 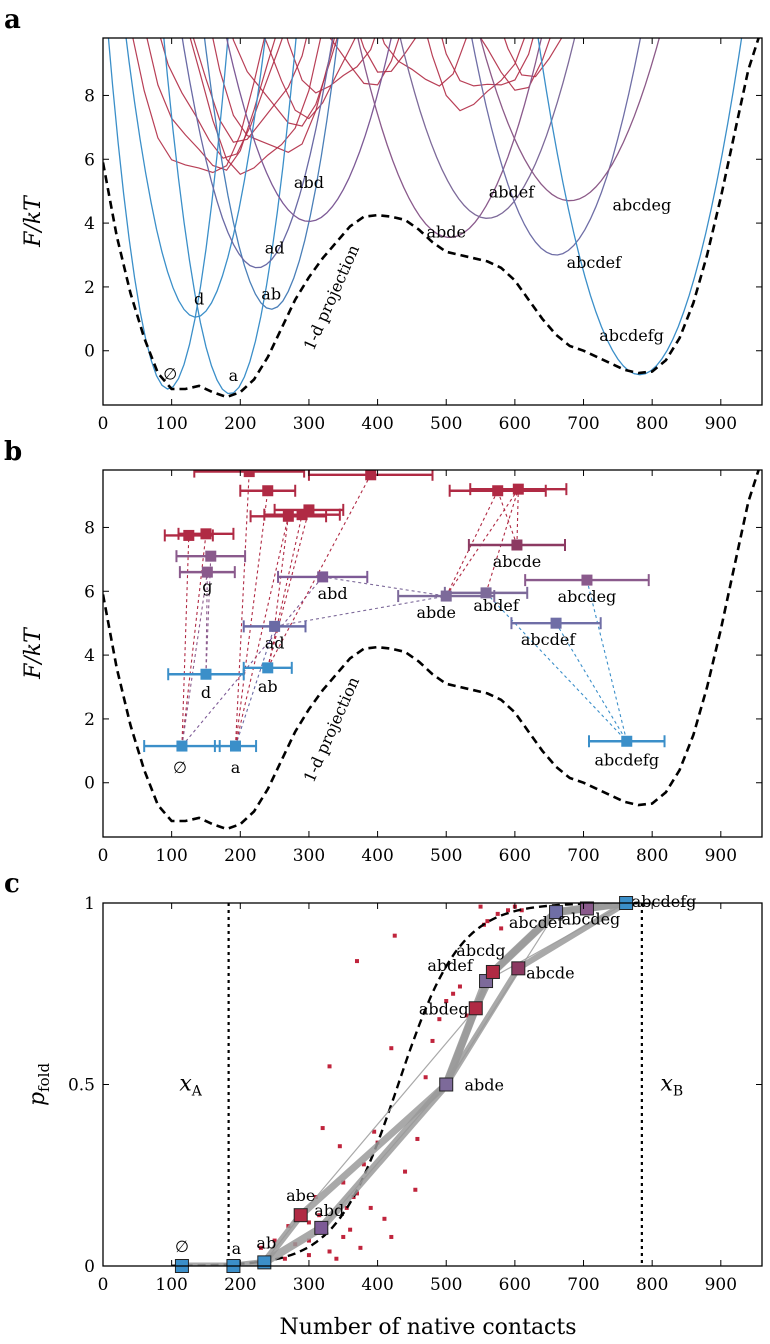 What do you see at coordinates (329, 1210) in the screenshot?
I see `panel-c-state-label: abd` at bounding box center [329, 1210].